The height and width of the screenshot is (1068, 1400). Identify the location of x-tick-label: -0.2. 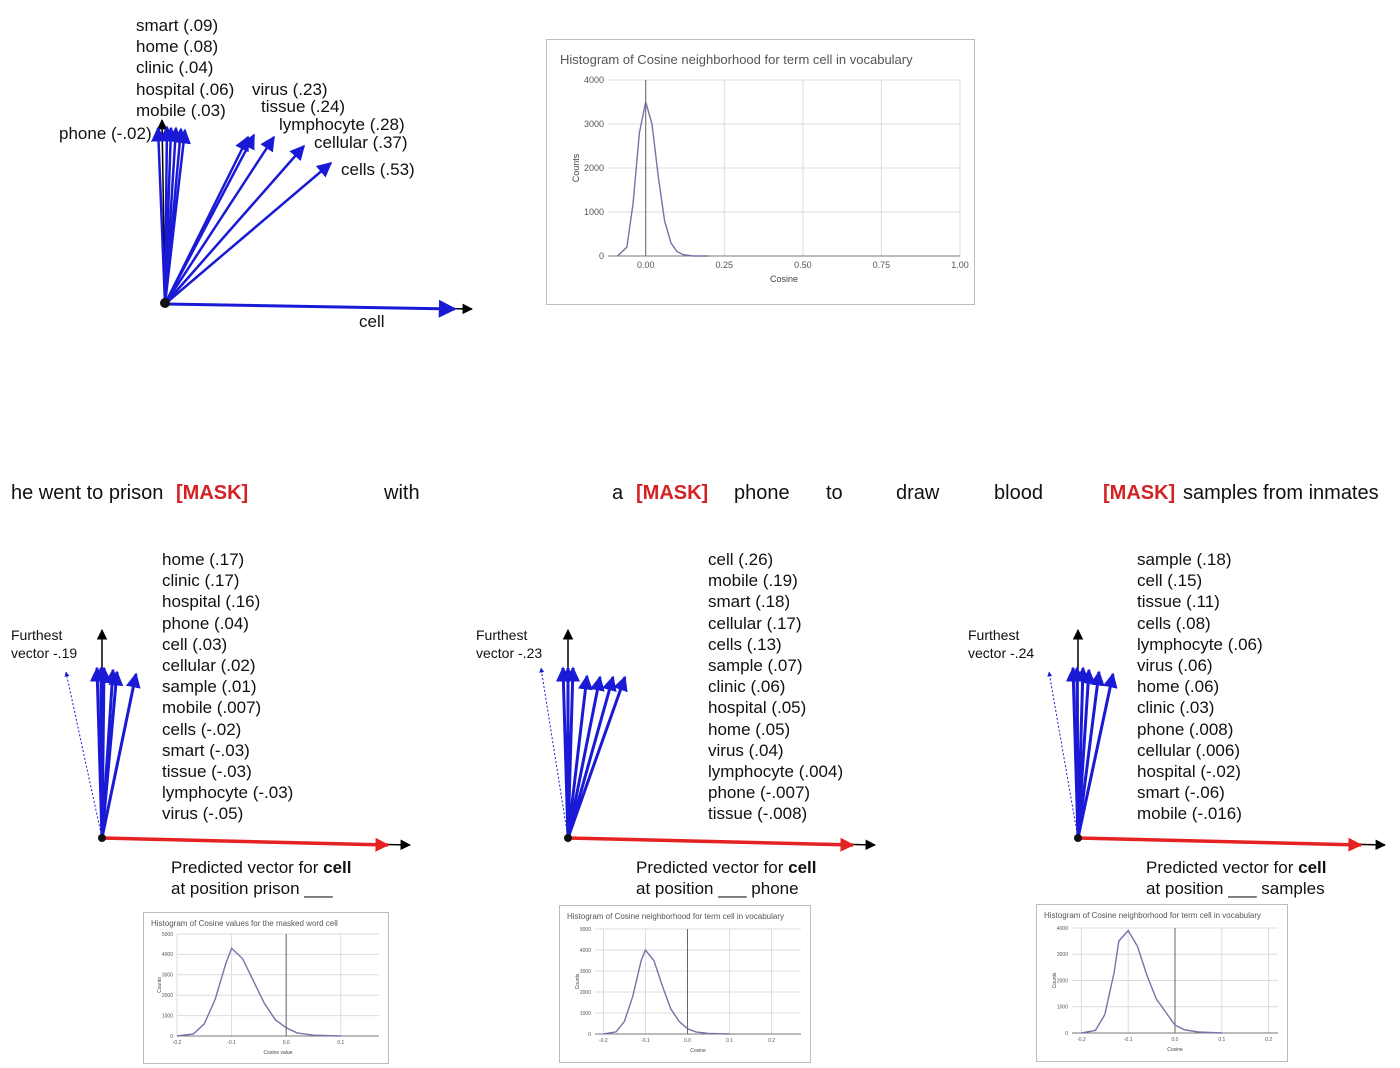
(603, 1041).